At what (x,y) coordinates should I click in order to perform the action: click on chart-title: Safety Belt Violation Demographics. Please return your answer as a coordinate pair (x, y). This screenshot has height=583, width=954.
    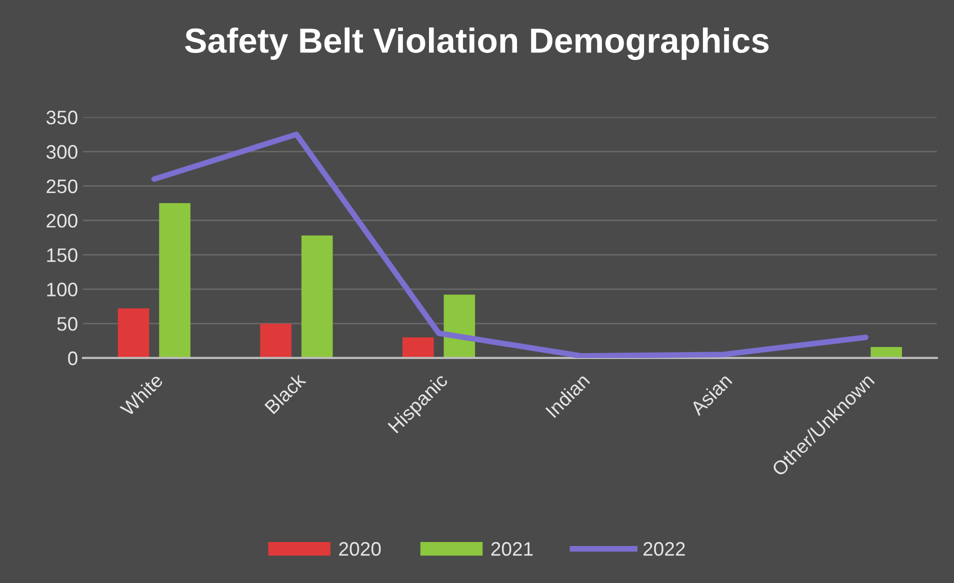
    Looking at the image, I should click on (477, 43).